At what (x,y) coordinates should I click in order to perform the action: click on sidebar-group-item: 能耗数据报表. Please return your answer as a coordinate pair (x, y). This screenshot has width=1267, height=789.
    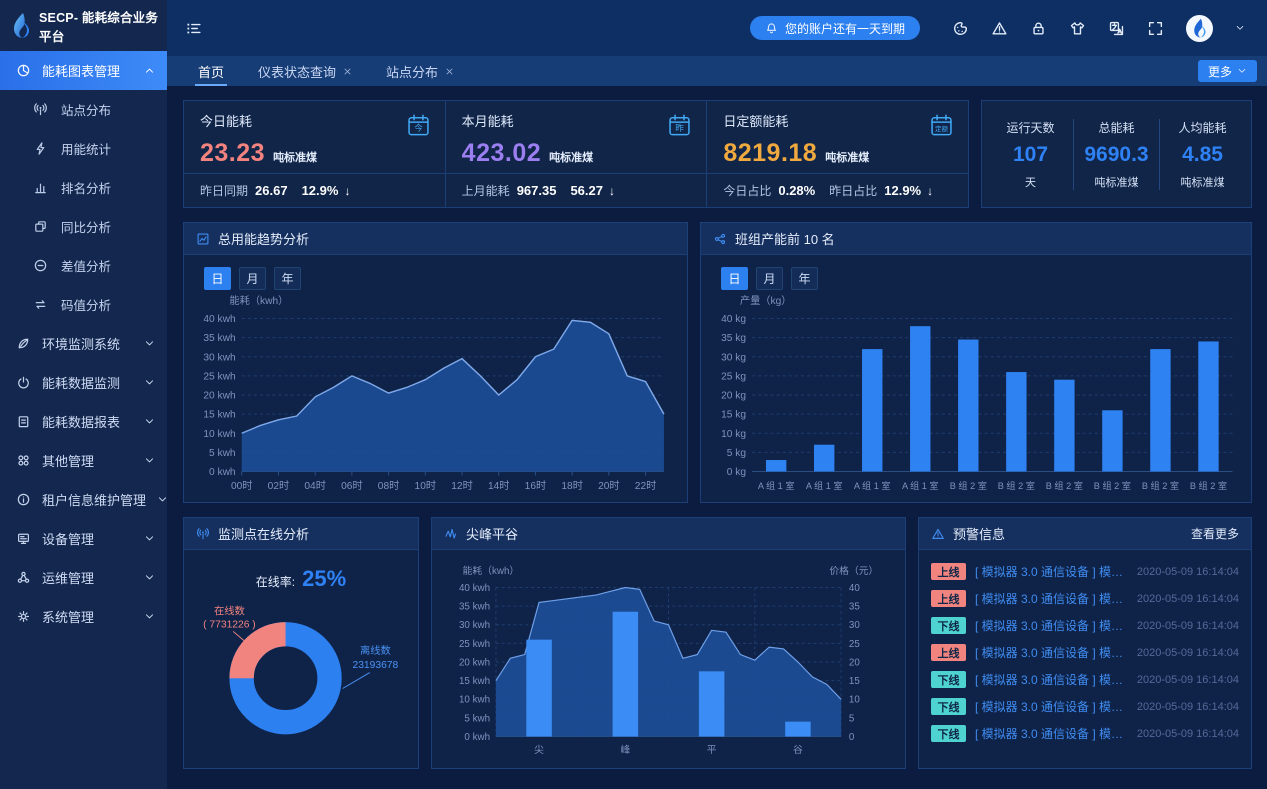
    Looking at the image, I should click on (83, 421).